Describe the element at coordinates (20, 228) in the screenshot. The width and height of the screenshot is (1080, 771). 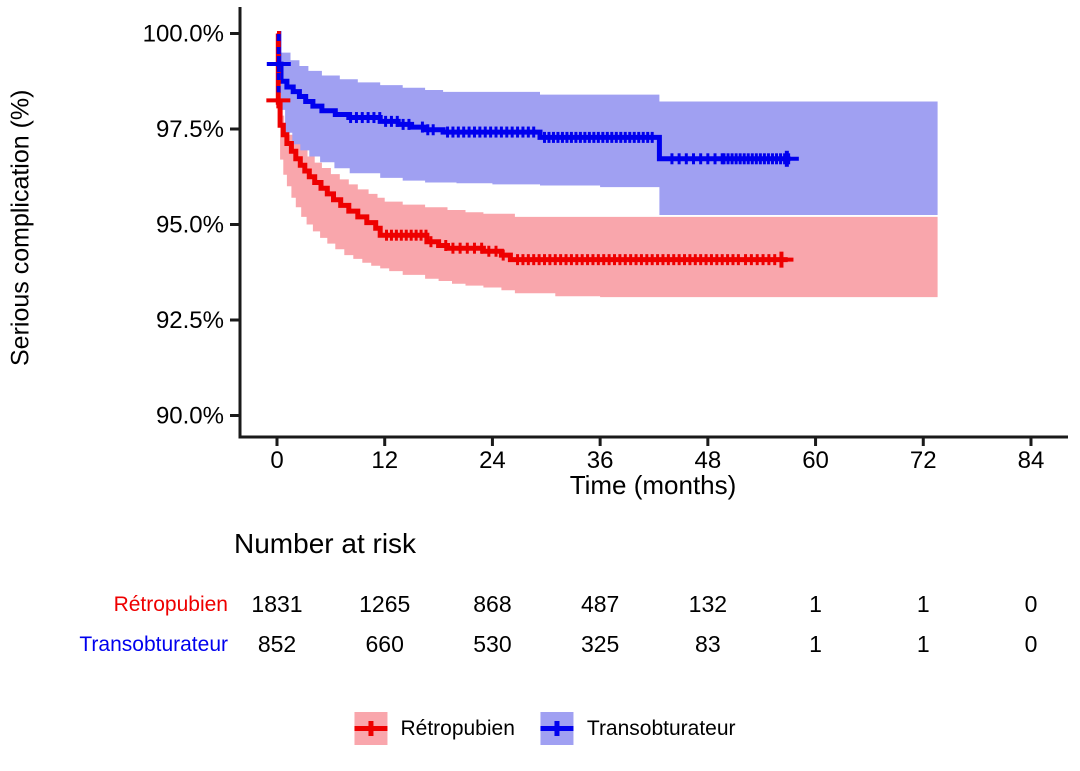
I see `y-axis-title: Serious complication (%)` at that location.